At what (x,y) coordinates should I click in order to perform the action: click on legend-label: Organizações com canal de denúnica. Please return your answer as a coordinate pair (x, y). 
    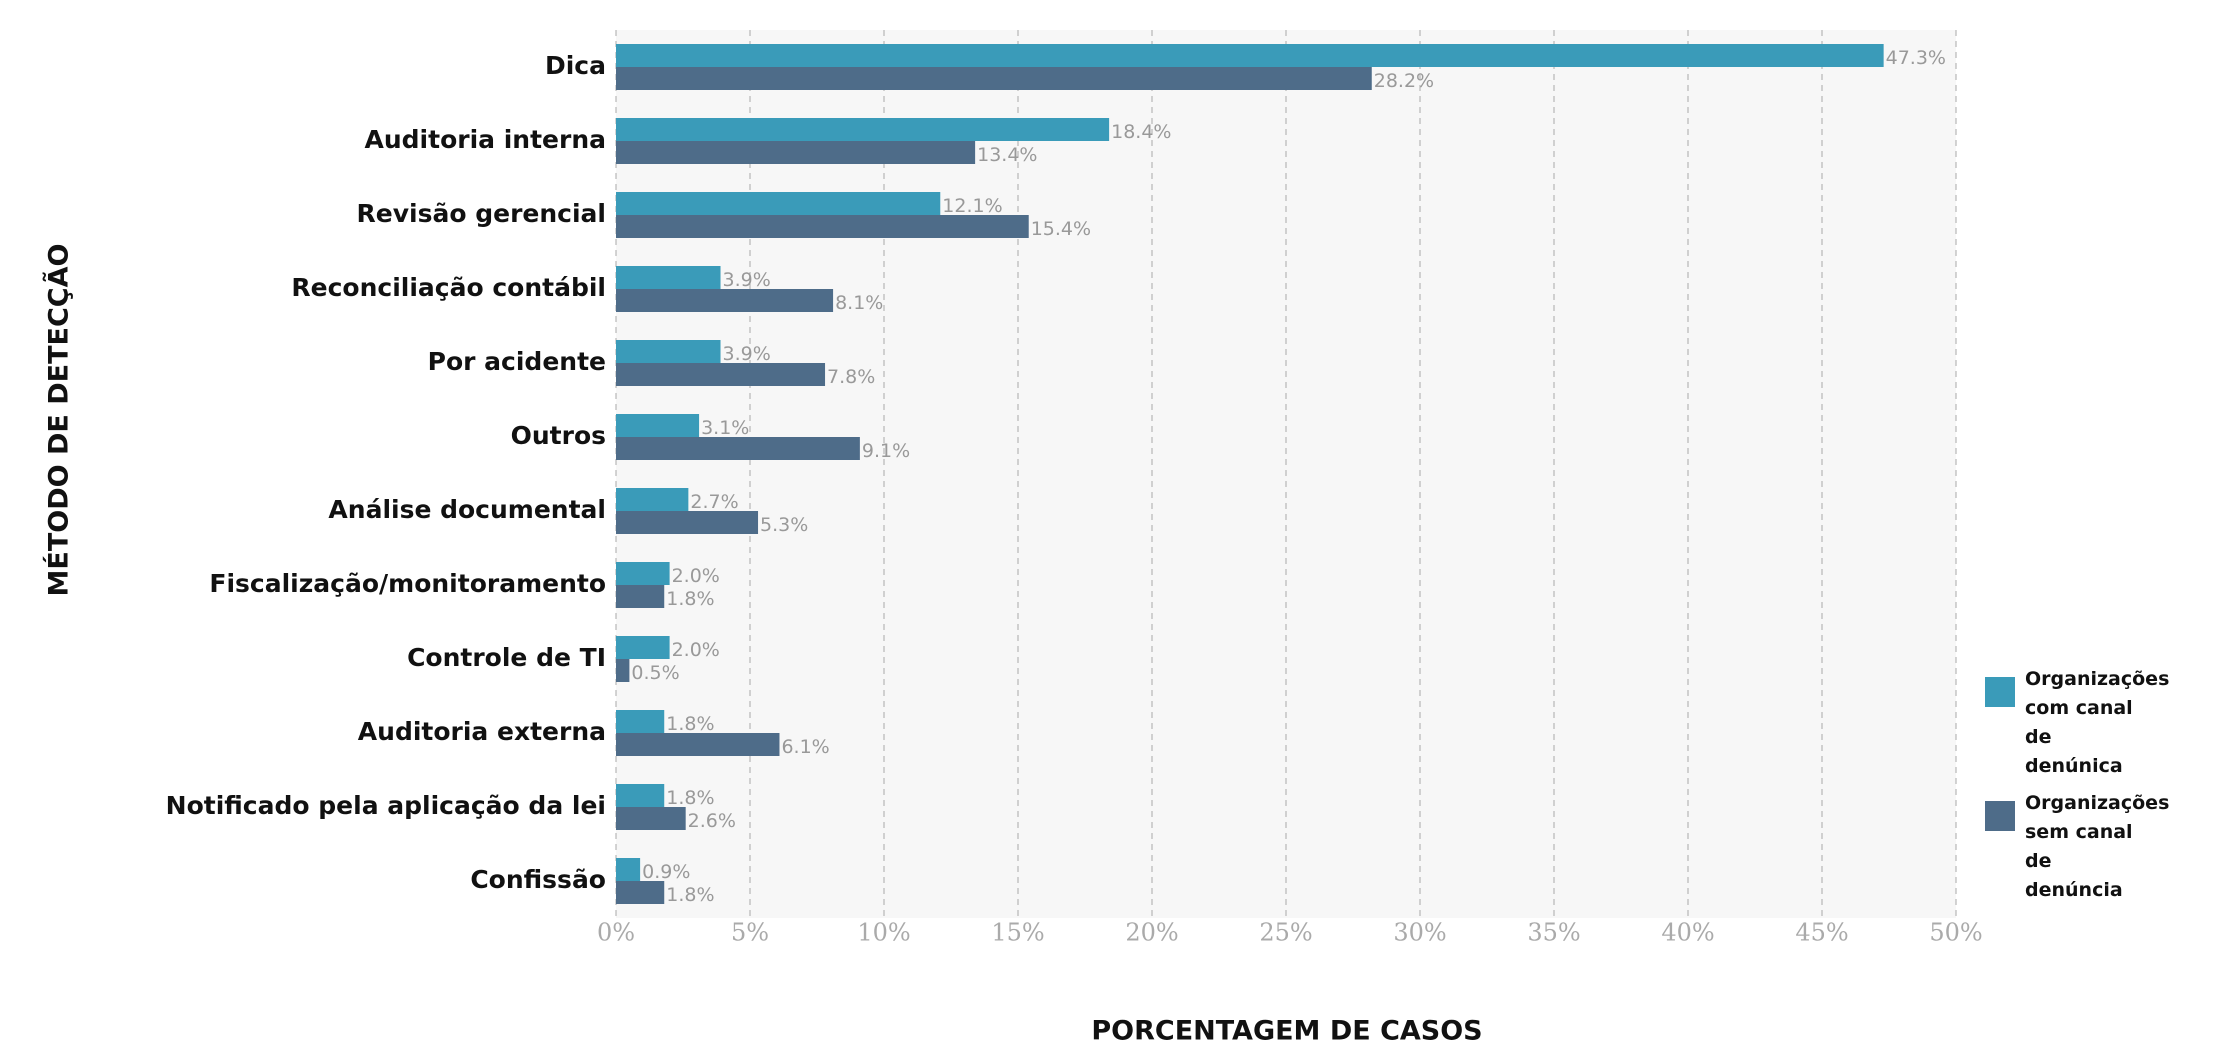
    Looking at the image, I should click on (2097, 722).